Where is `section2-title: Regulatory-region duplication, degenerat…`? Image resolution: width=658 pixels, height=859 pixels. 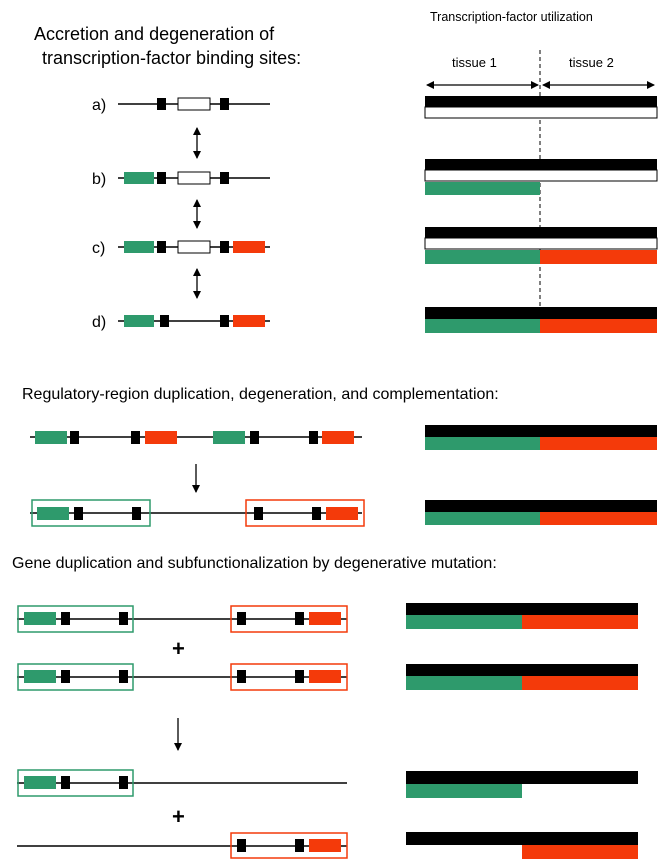
section2-title: Regulatory-region duplication, degenerat… is located at coordinates (260, 394).